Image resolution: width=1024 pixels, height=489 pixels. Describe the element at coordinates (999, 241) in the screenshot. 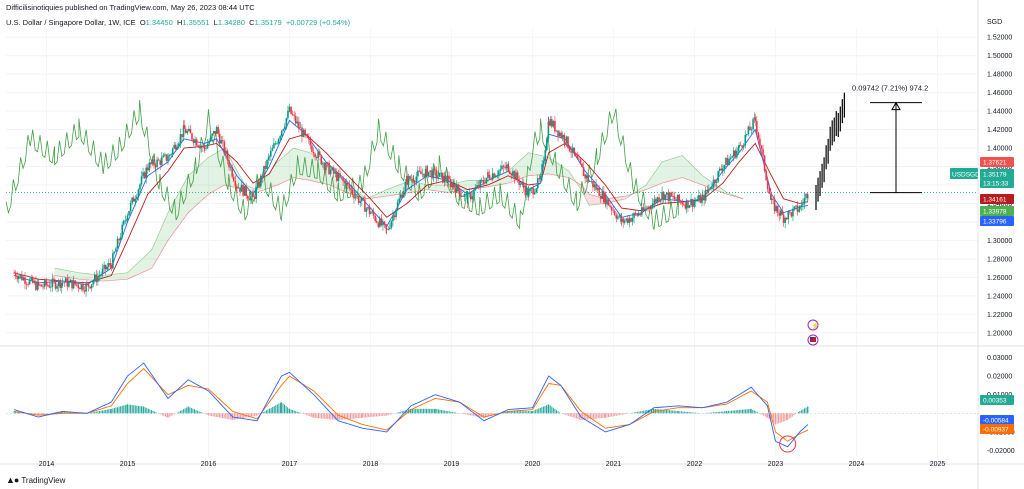

I see `price-tick-label: 1.30000` at that location.